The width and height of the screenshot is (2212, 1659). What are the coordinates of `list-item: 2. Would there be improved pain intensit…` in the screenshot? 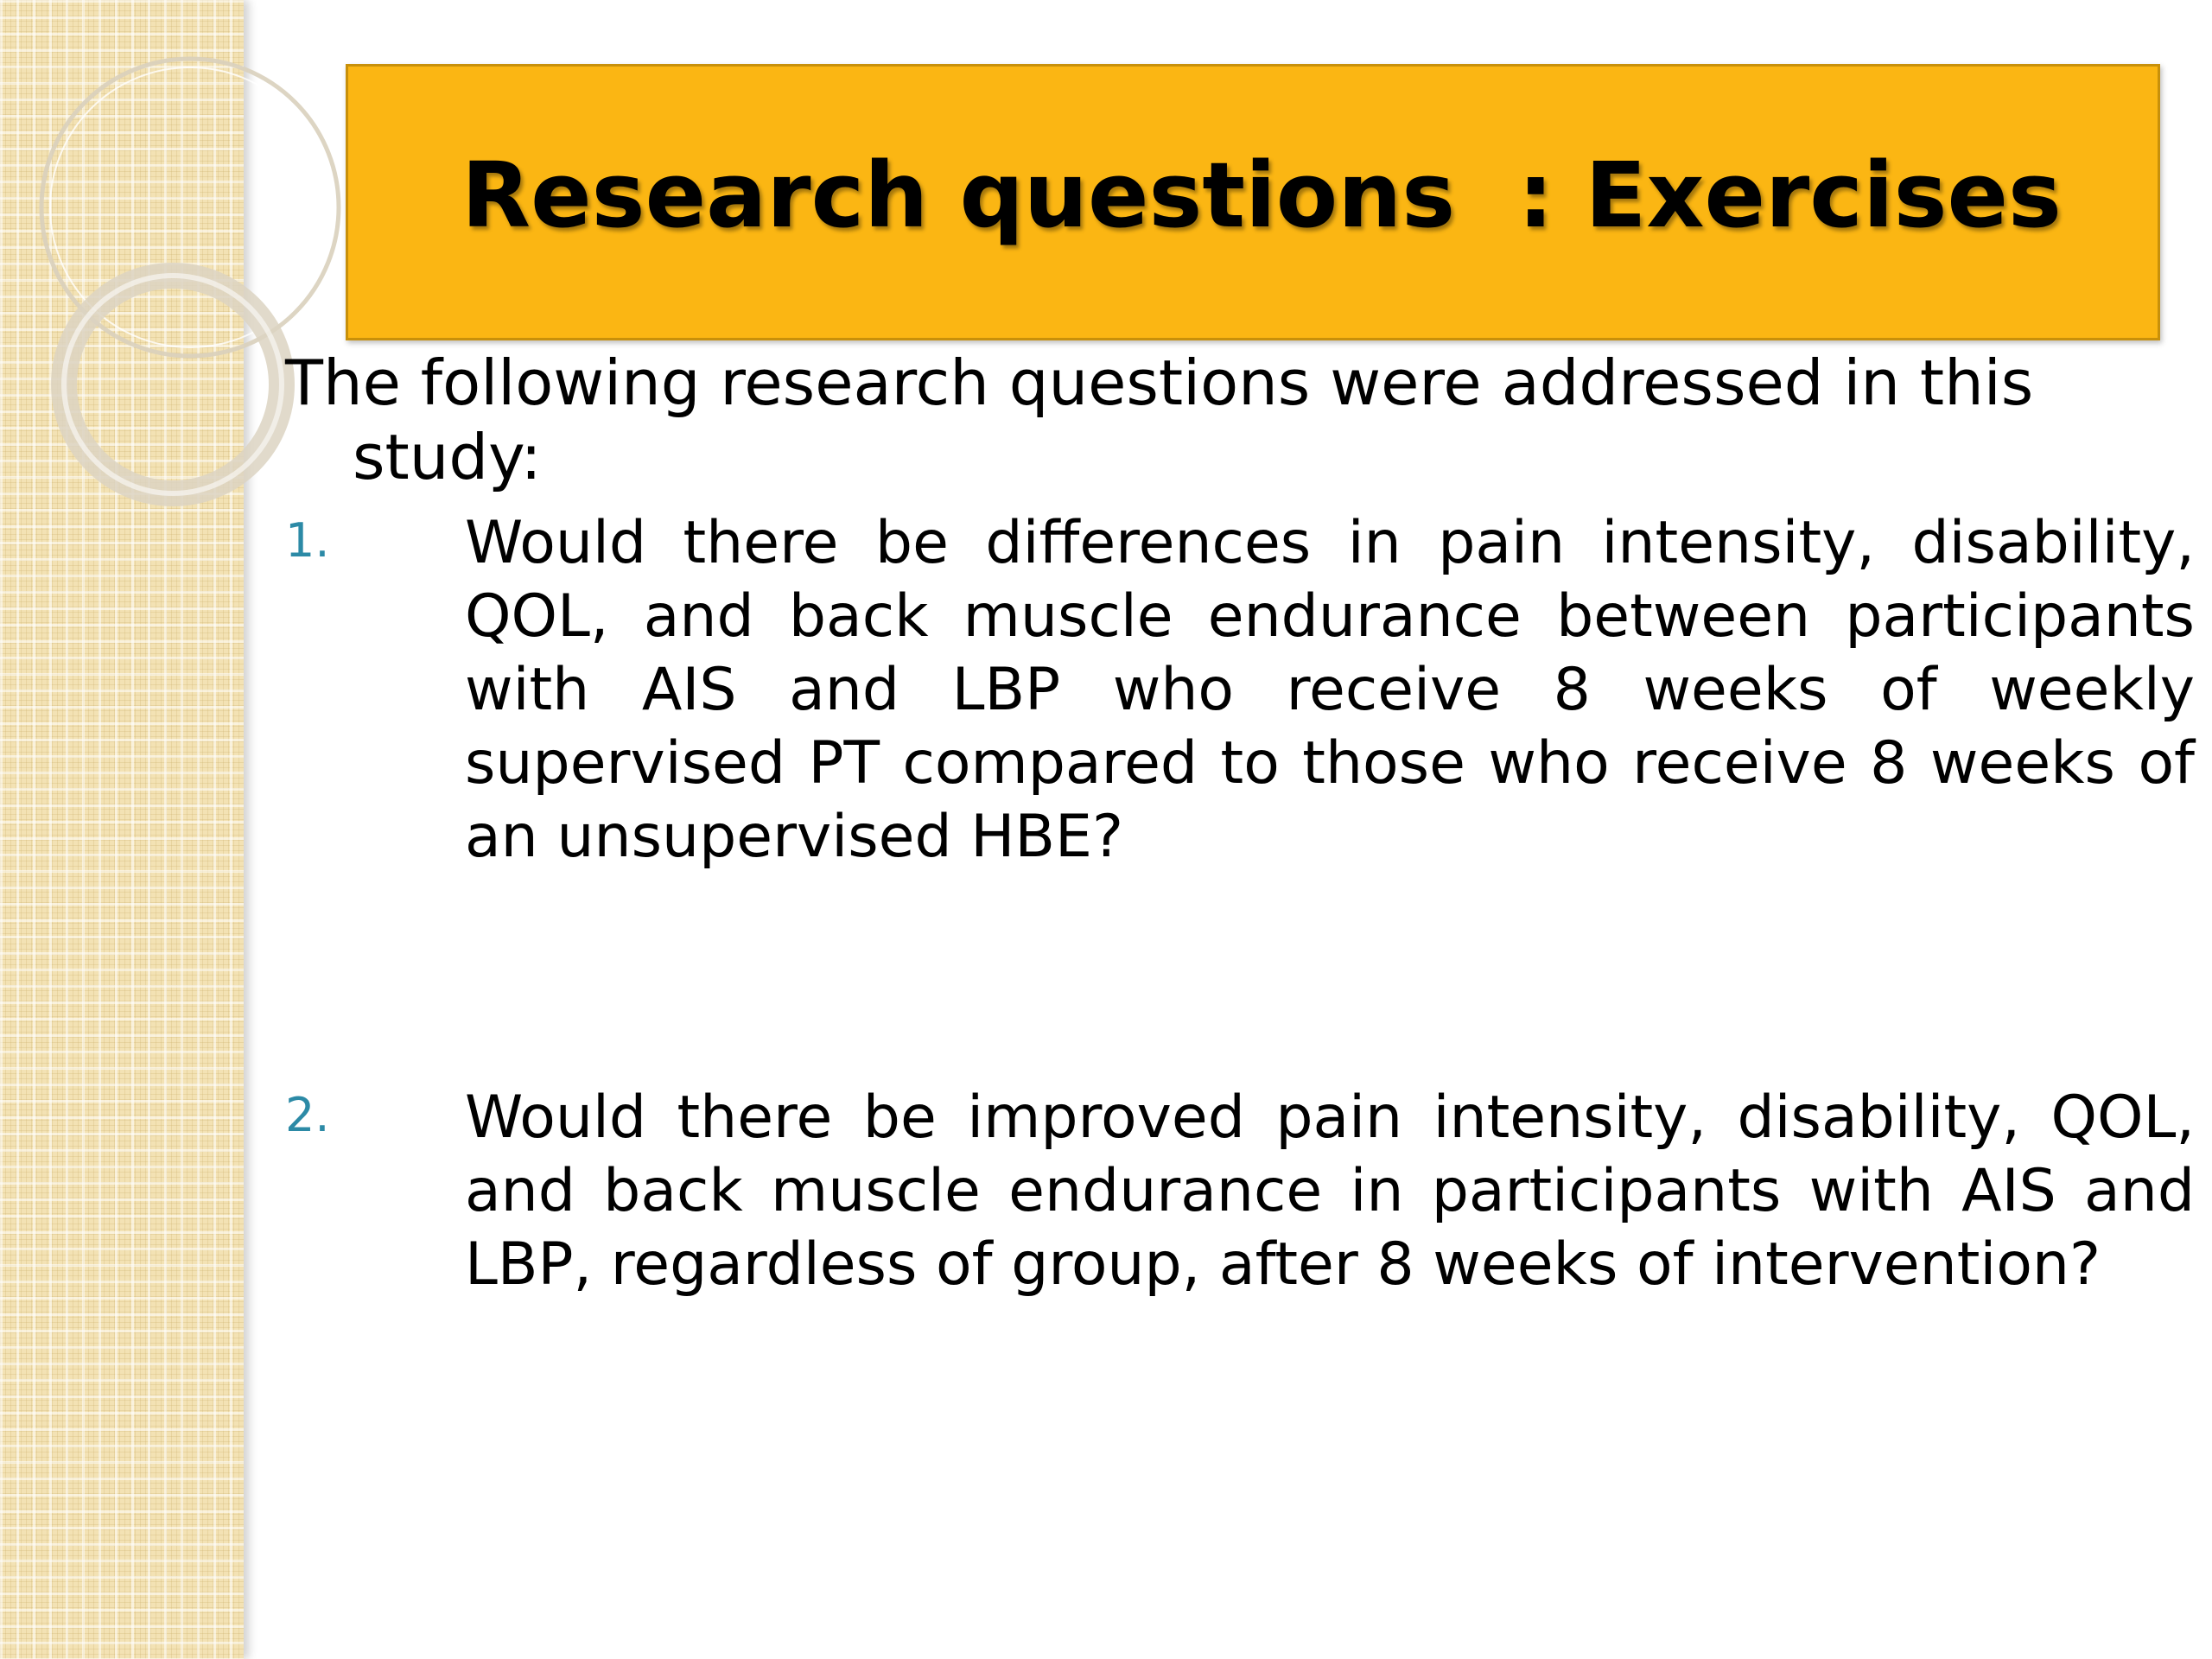 It's located at (1240, 1191).